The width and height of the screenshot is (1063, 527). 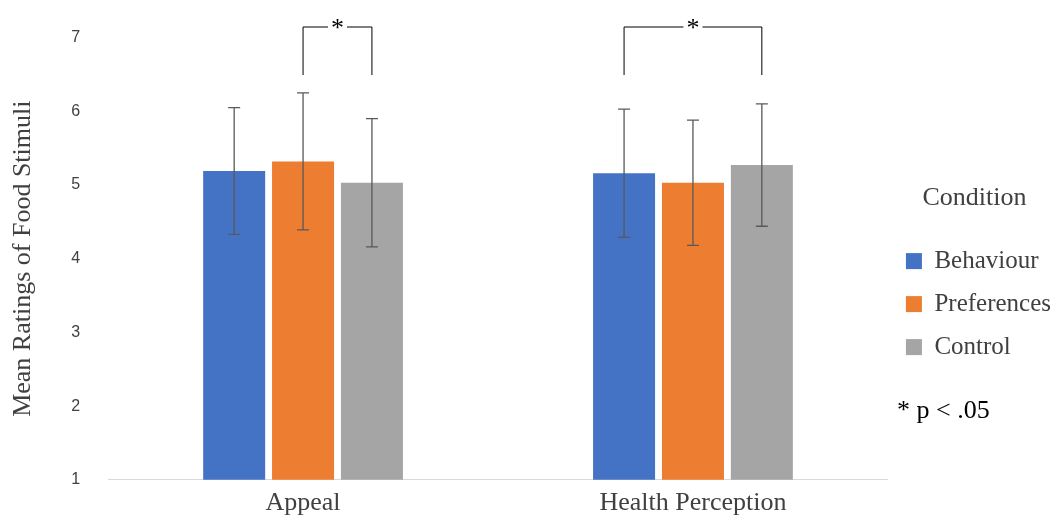 What do you see at coordinates (76, 37) in the screenshot?
I see `y-tick-label: 7` at bounding box center [76, 37].